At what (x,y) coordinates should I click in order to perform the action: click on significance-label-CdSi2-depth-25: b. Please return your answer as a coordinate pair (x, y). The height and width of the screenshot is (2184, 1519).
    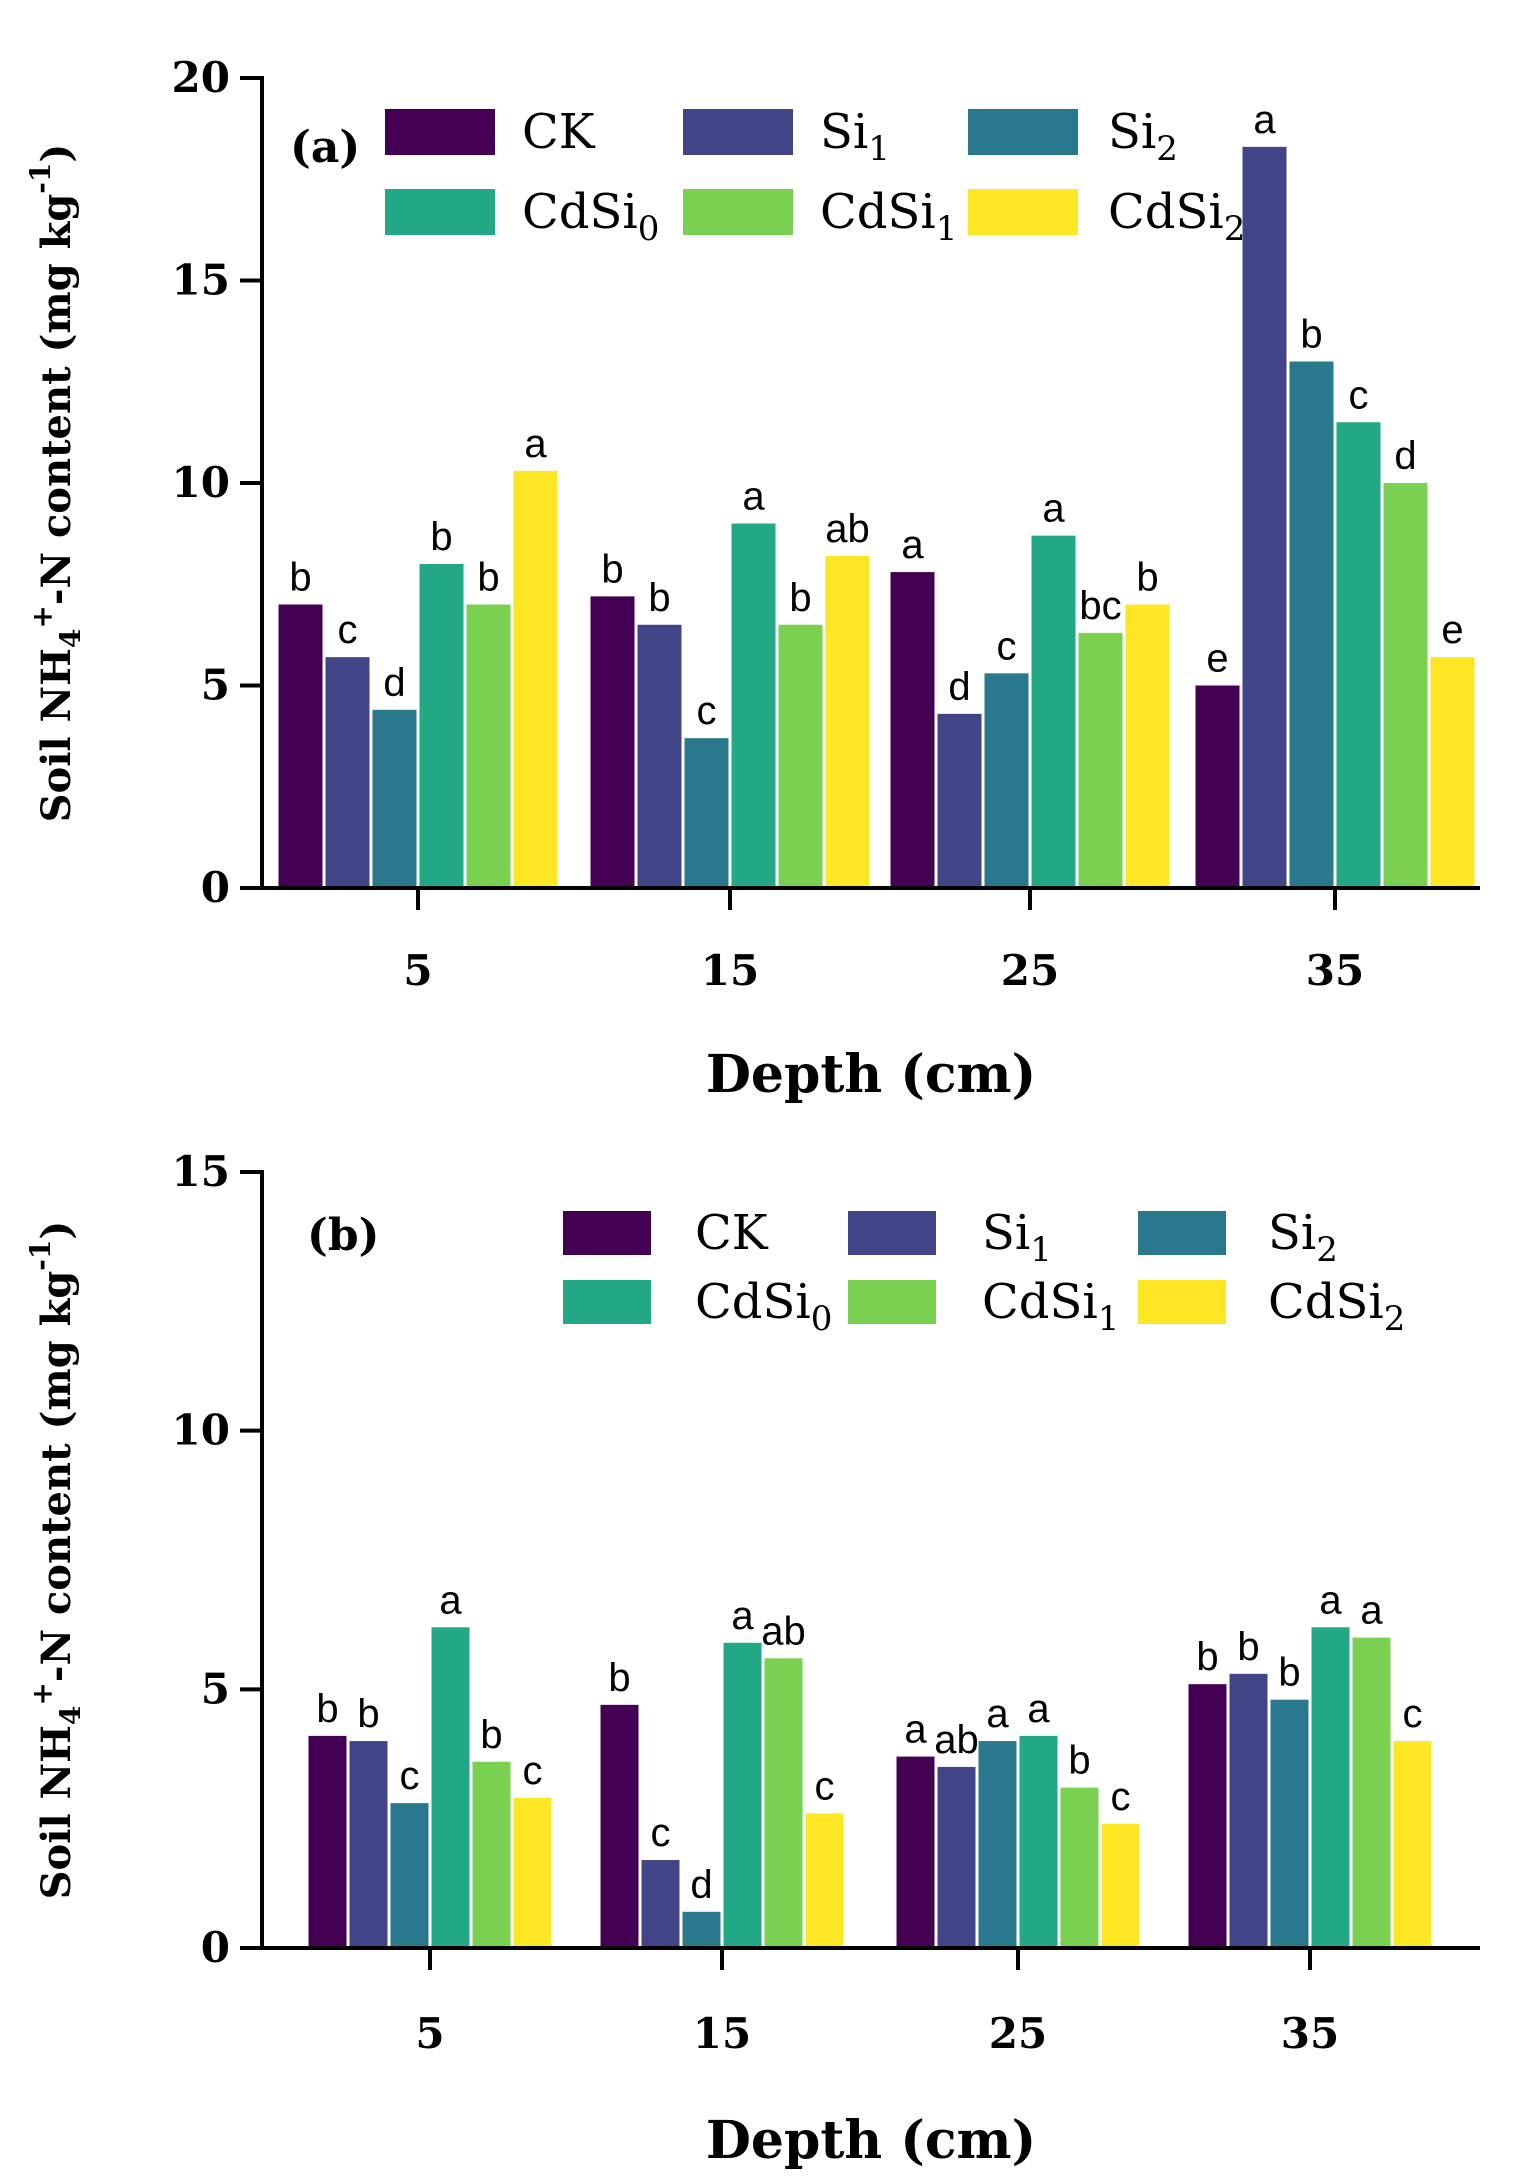
    Looking at the image, I should click on (1147, 578).